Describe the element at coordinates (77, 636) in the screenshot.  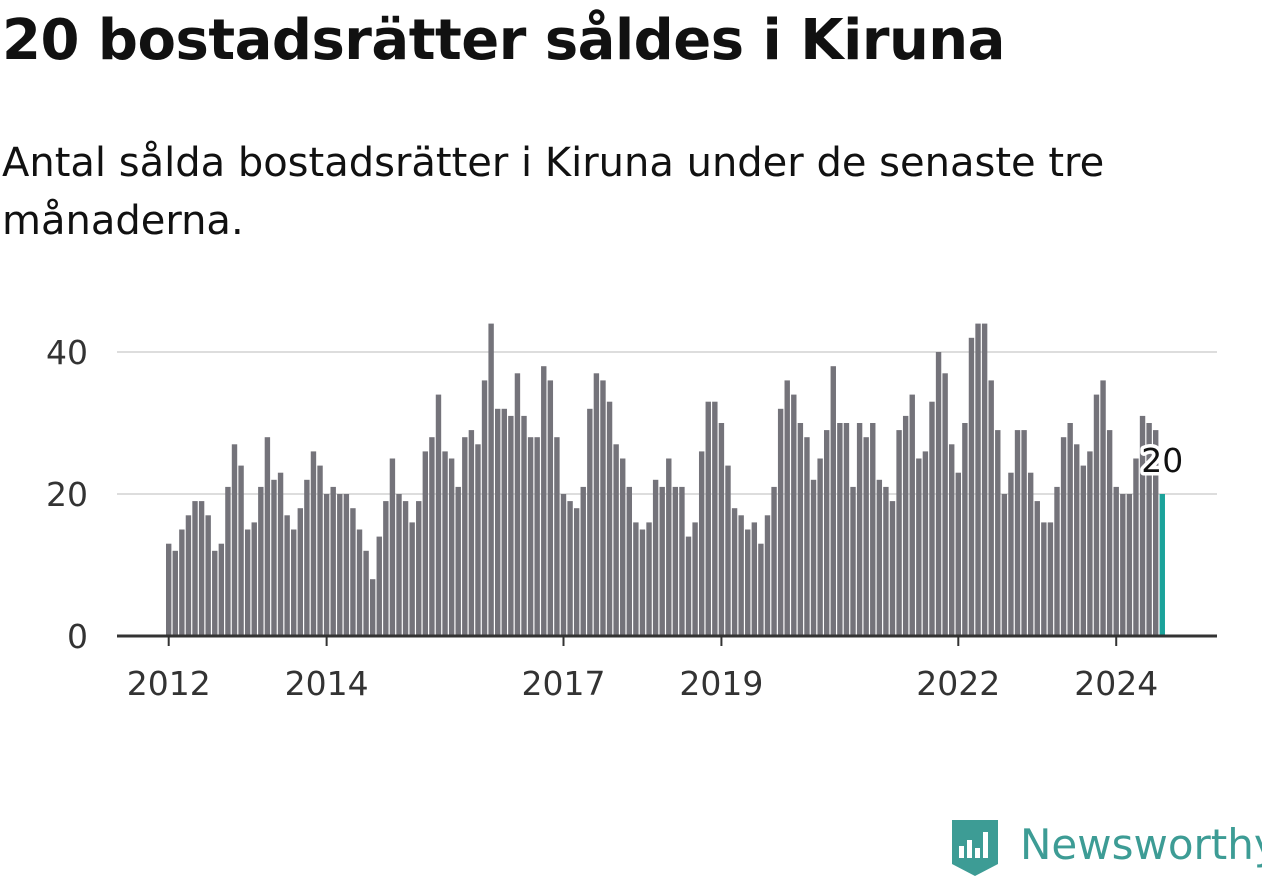
I see `y-tick-label-0: 0` at that location.